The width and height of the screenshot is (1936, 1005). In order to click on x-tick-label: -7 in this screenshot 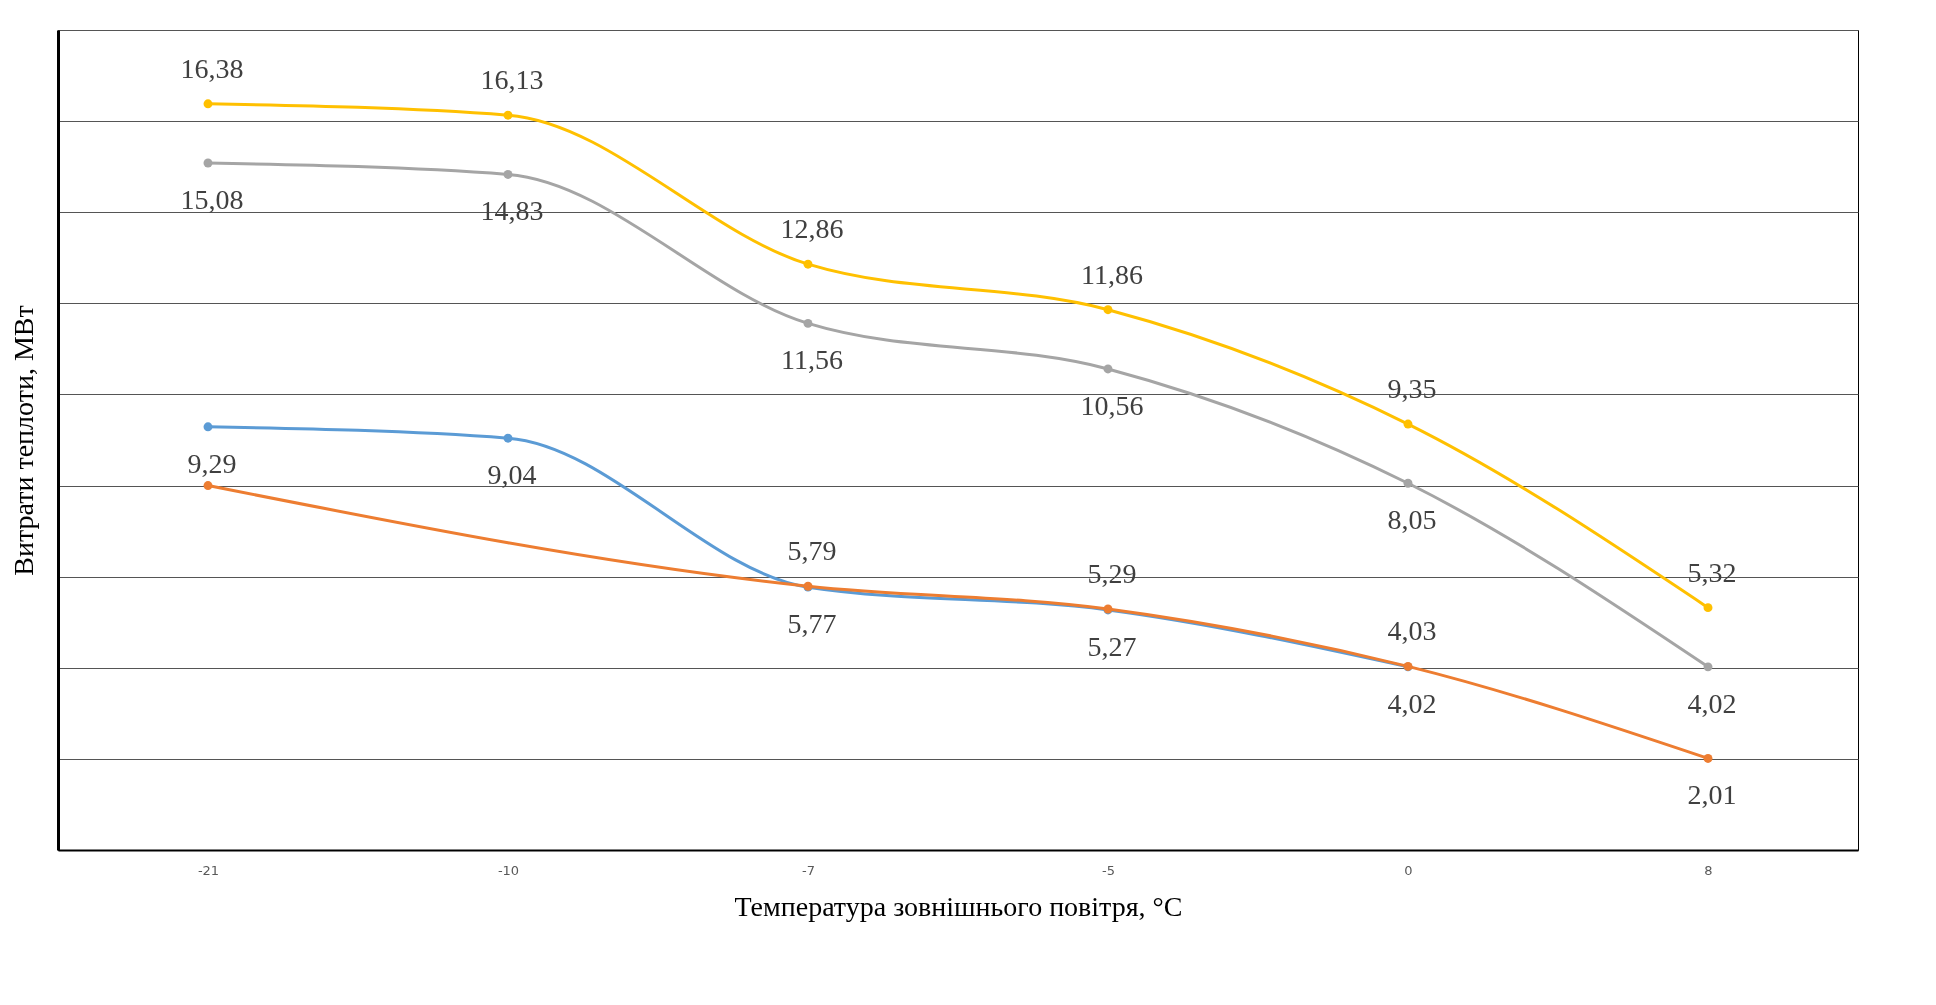, I will do `click(808, 870)`.